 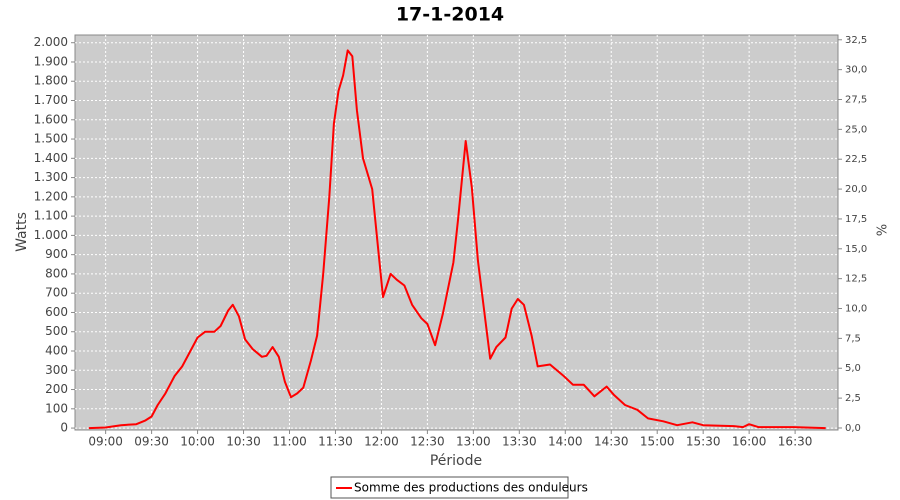 What do you see at coordinates (51, 42) in the screenshot?
I see `y-tick-label: 2.000` at bounding box center [51, 42].